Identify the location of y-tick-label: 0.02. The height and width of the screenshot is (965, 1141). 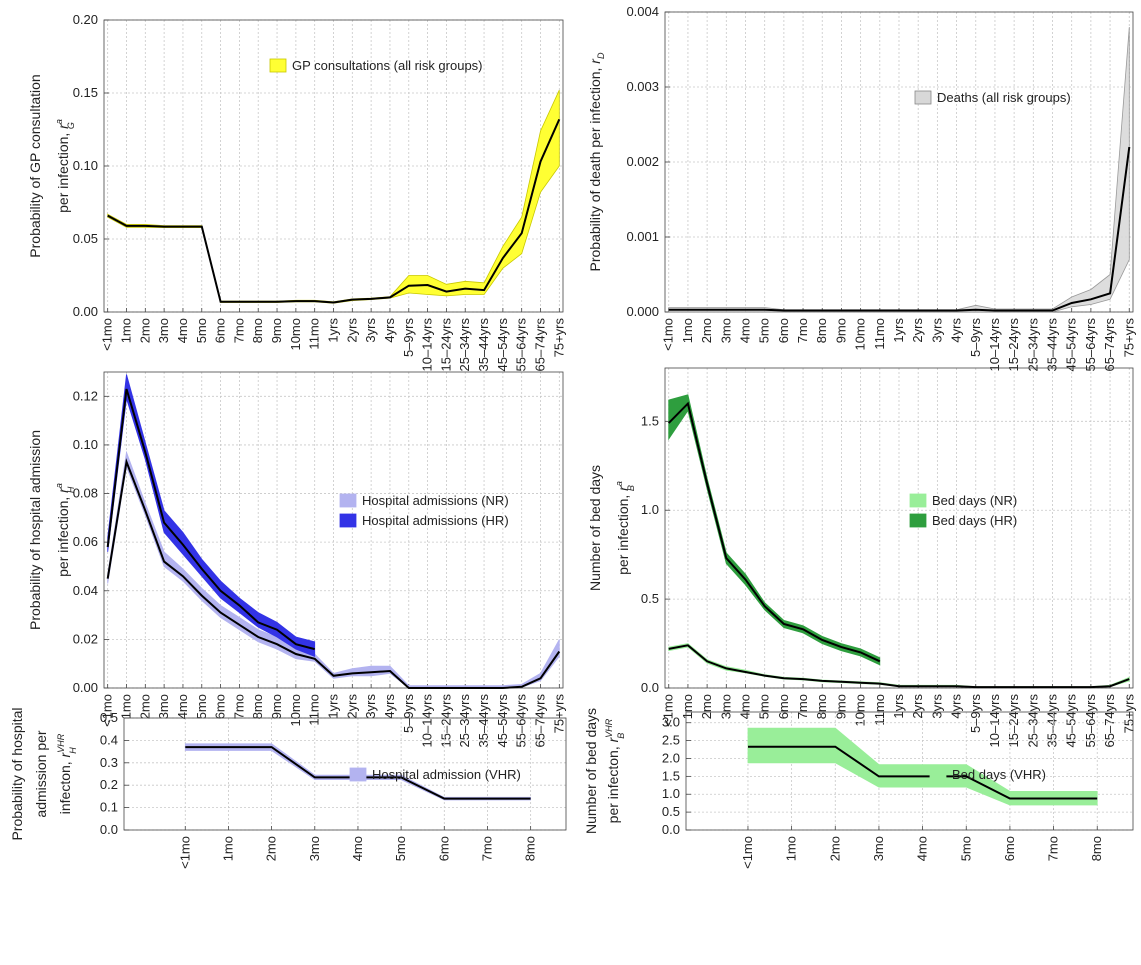
(85, 638).